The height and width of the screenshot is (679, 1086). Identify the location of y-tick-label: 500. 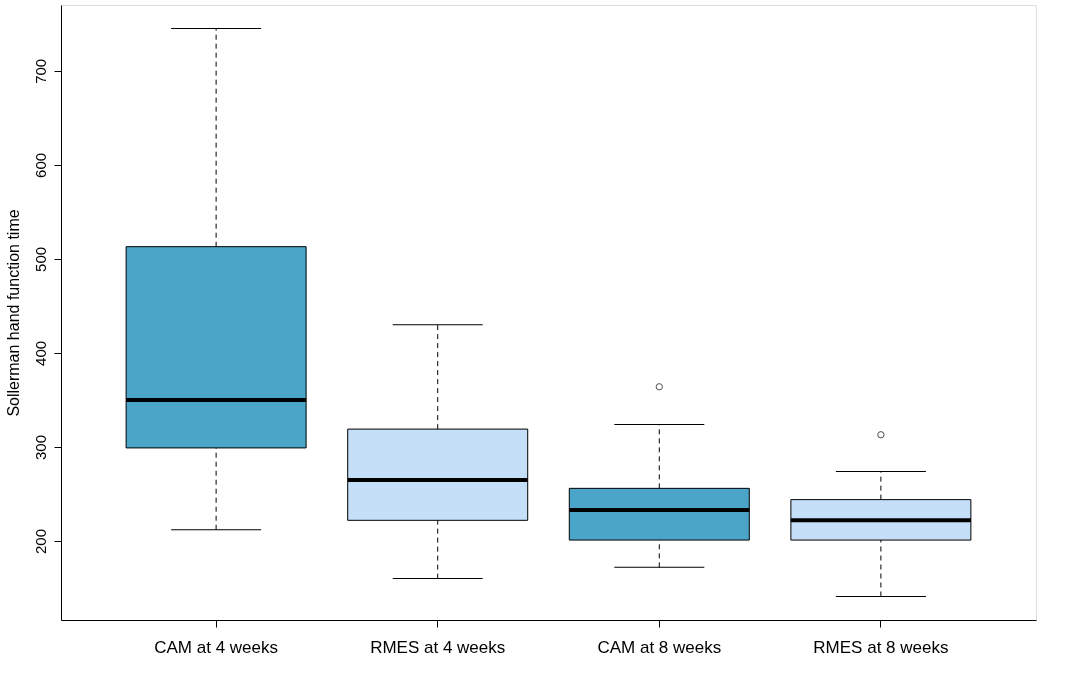
(40, 259).